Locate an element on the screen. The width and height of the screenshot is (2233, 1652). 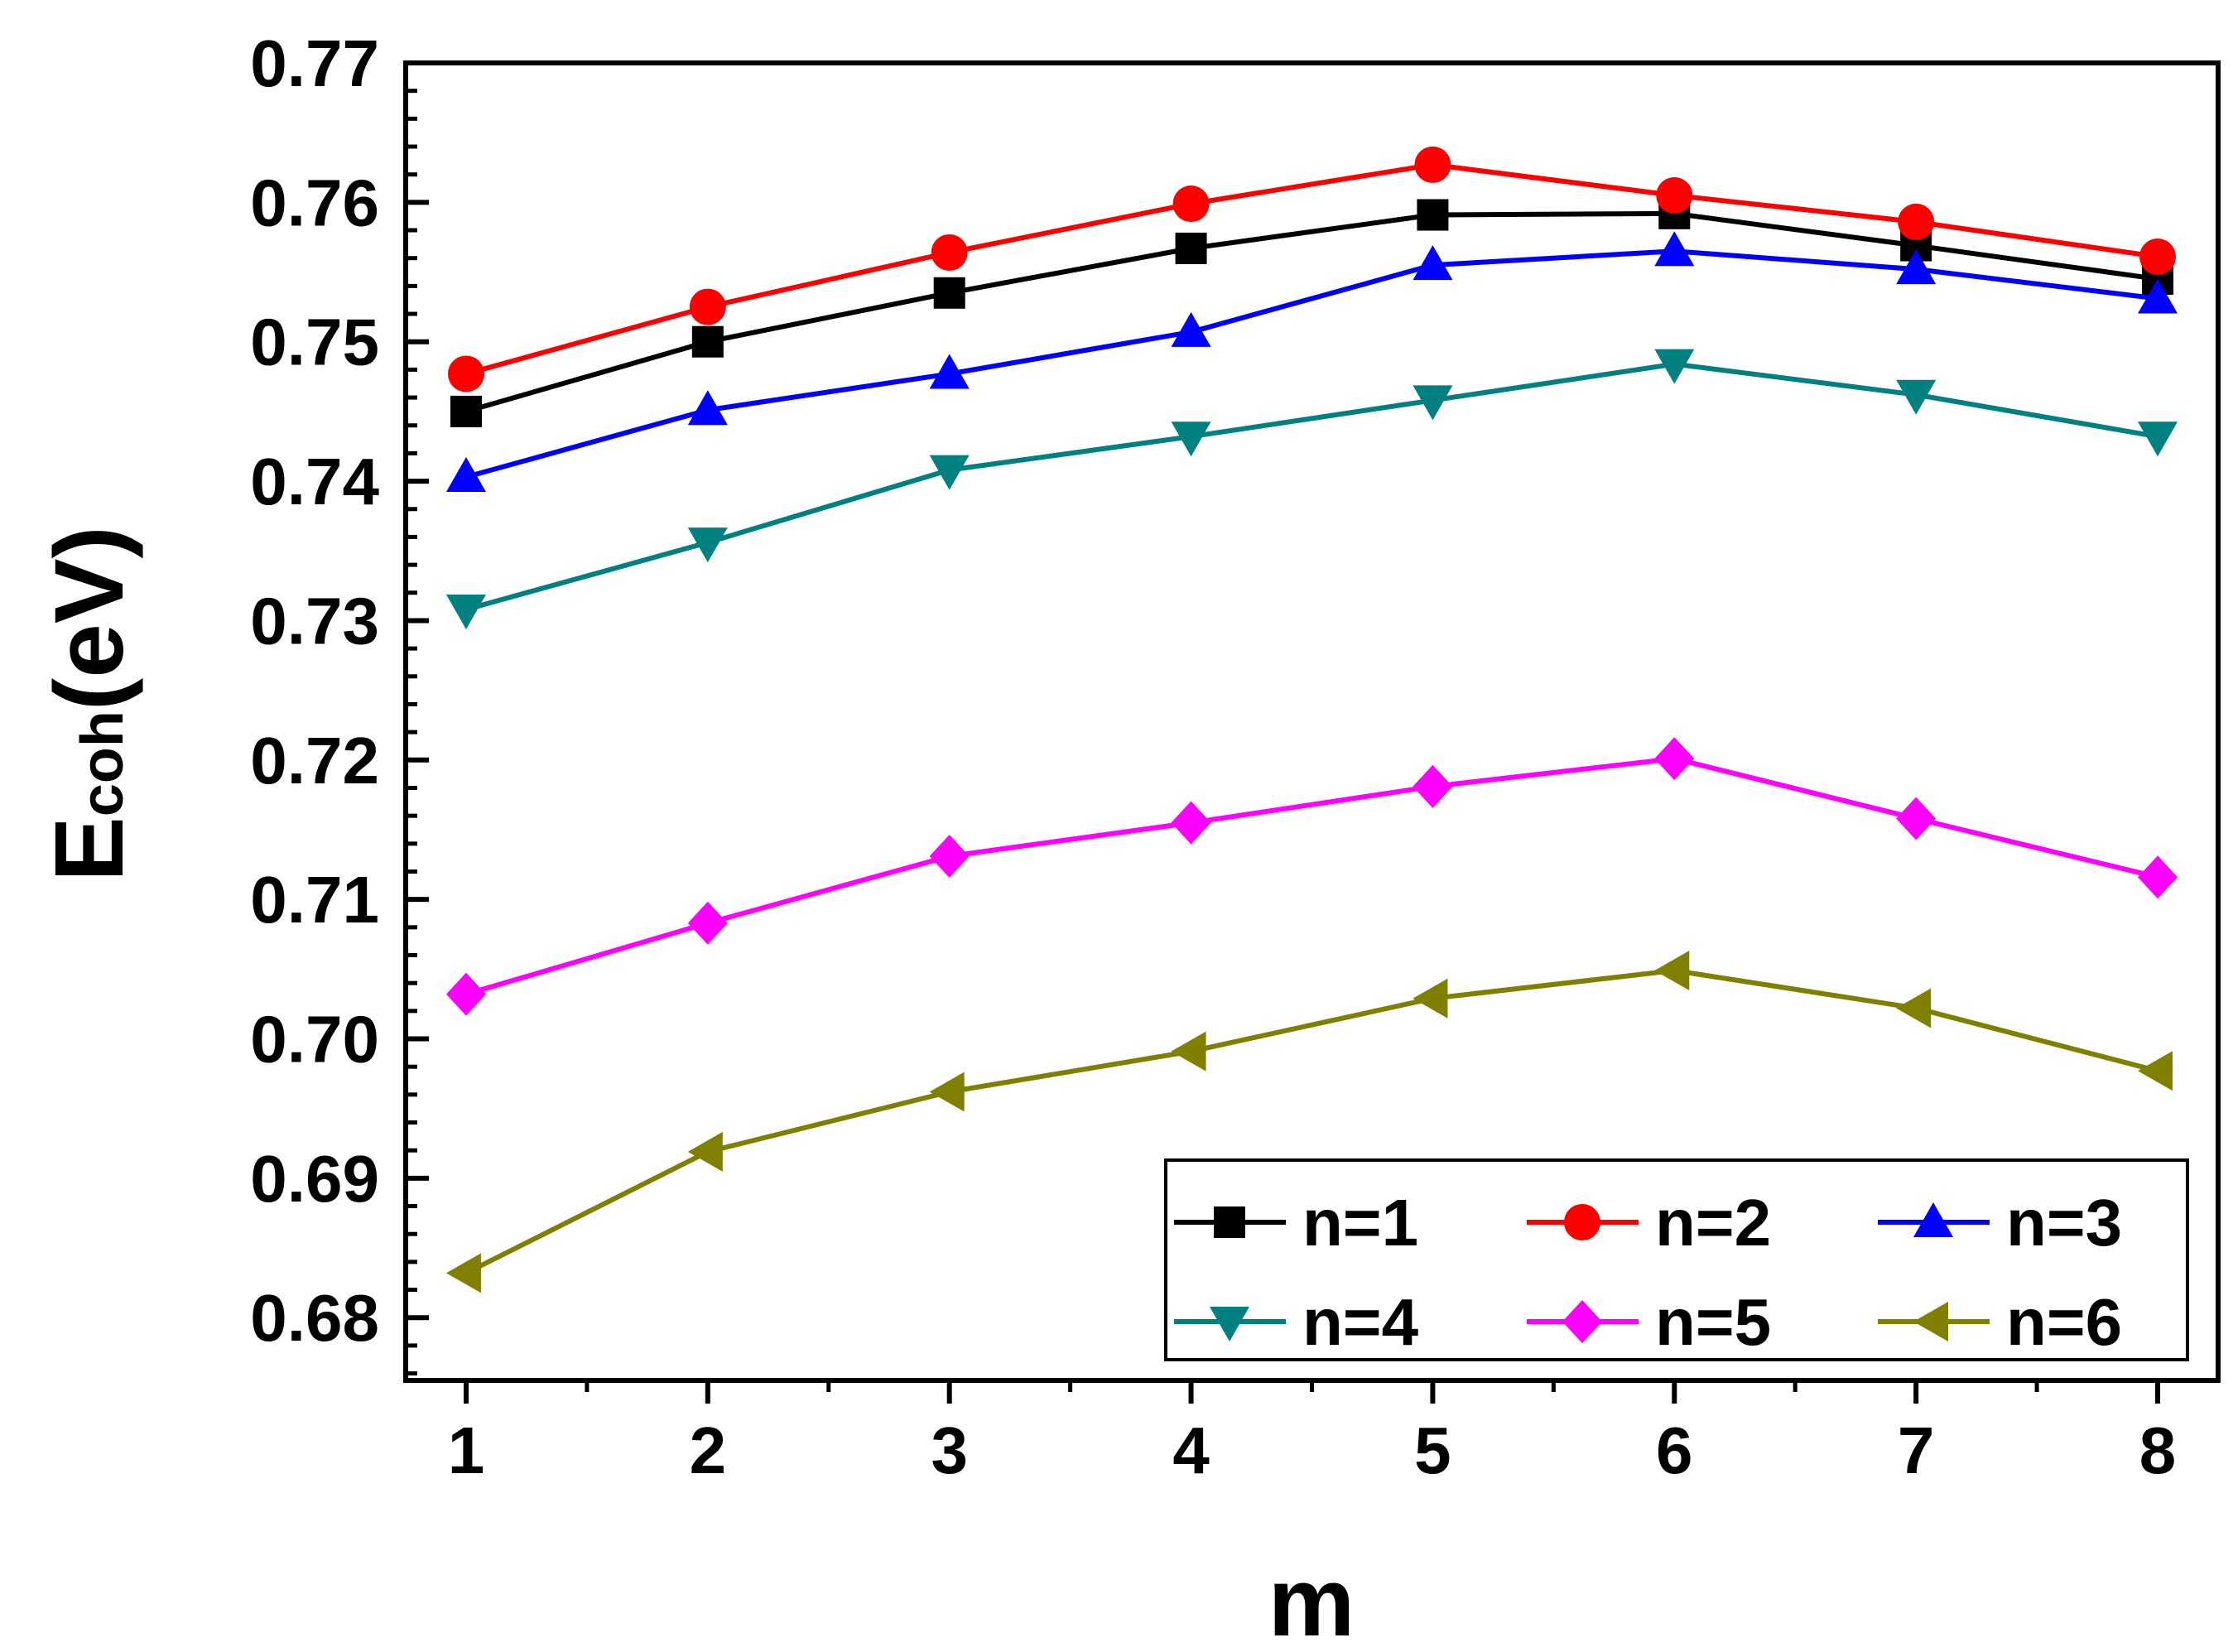
x-tick-label: 2 is located at coordinates (709, 1450).